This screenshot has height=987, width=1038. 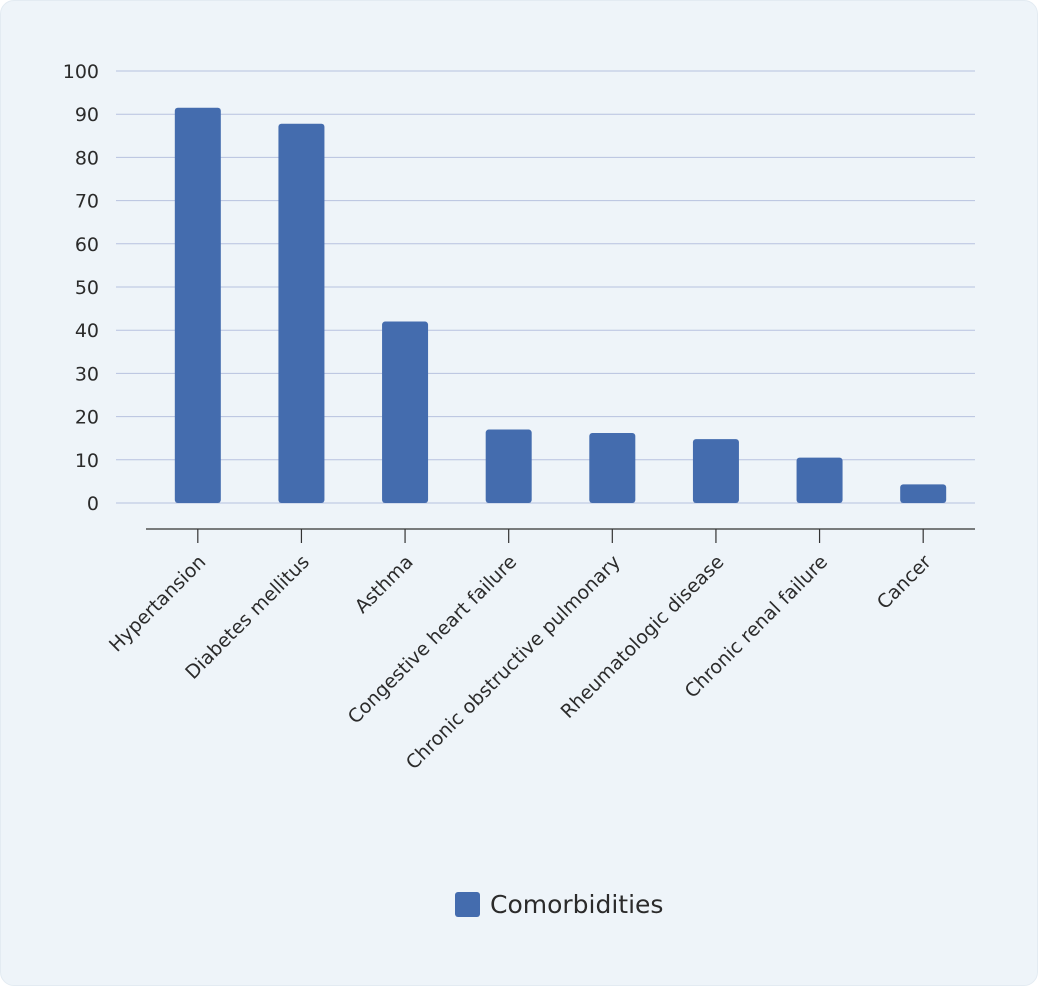 What do you see at coordinates (87, 418) in the screenshot?
I see `y-tick-label: 20` at bounding box center [87, 418].